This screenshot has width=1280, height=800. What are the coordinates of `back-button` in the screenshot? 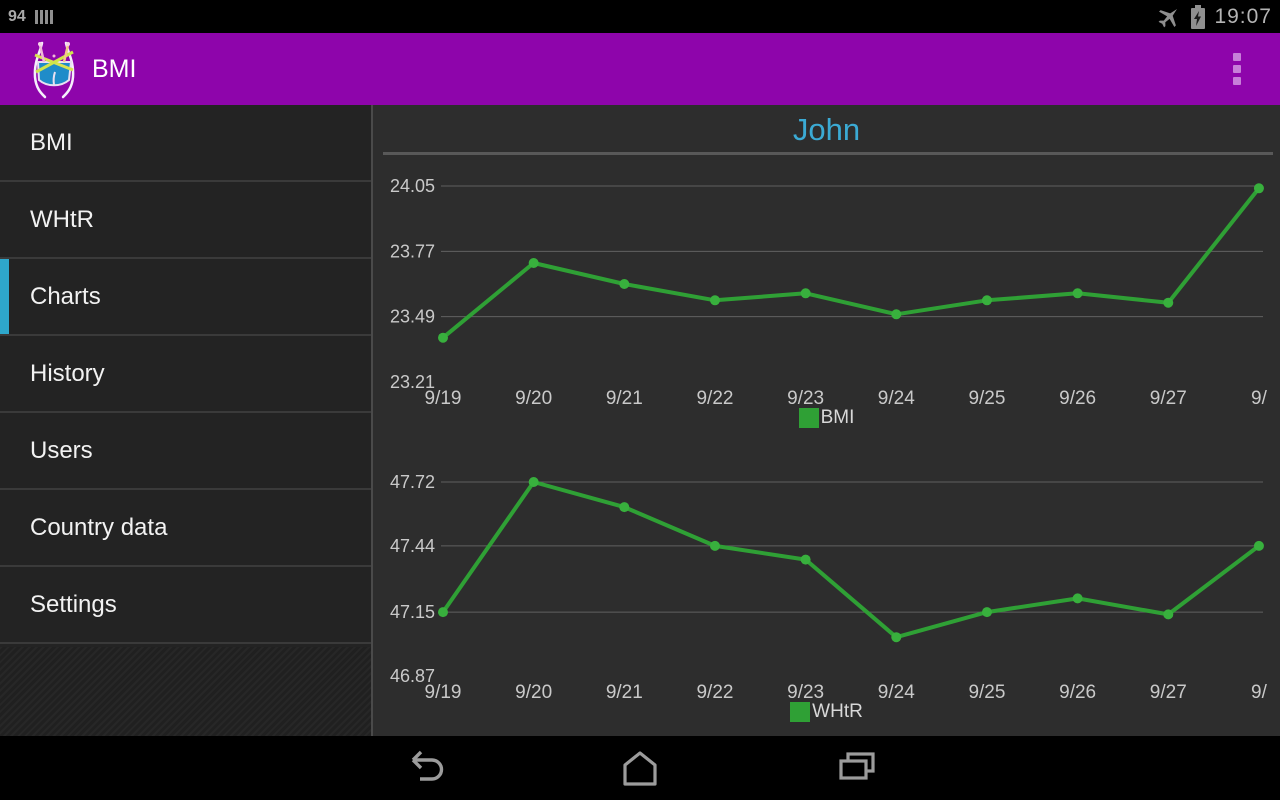 It's located at (424, 768).